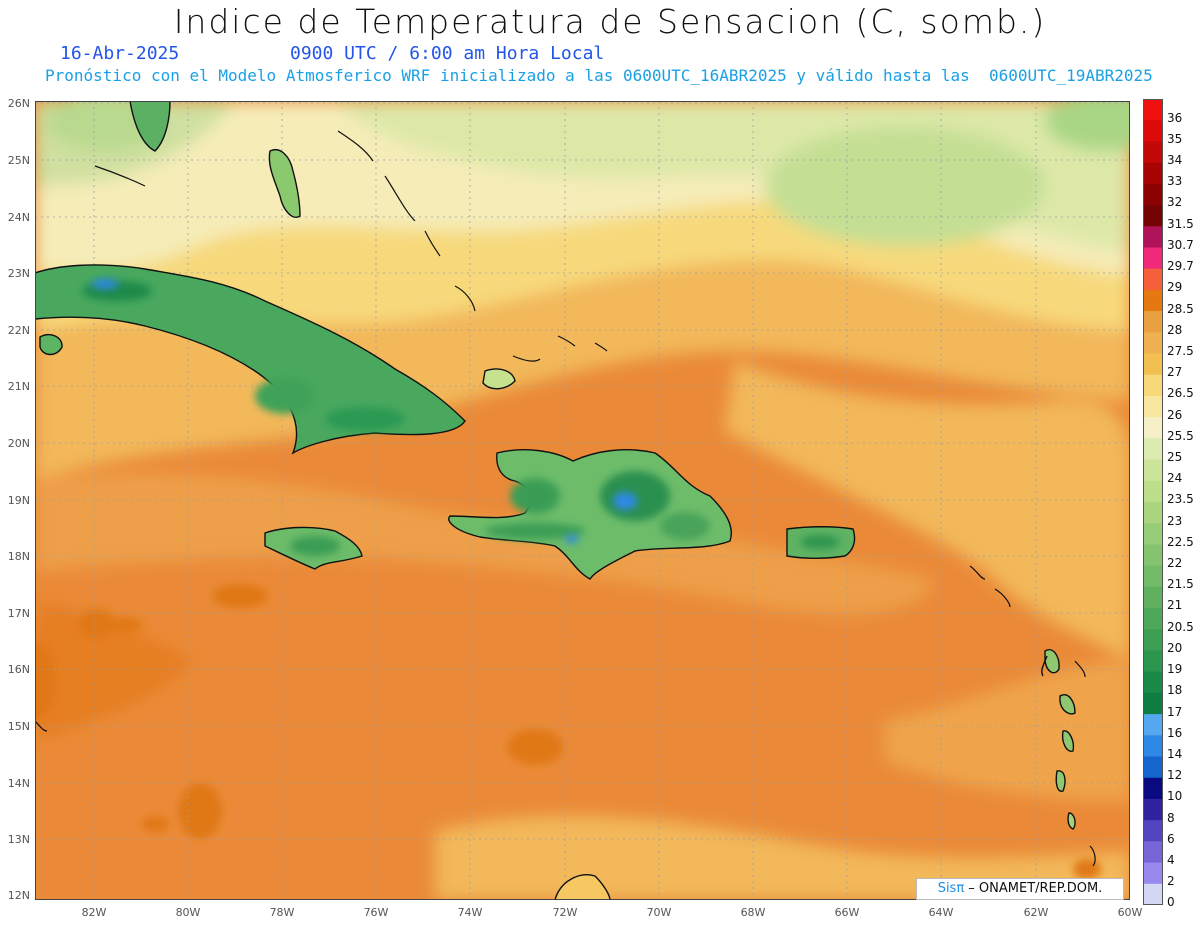 The height and width of the screenshot is (927, 1200). Describe the element at coordinates (1180, 393) in the screenshot. I see `color-scale-label: 26.5` at that location.